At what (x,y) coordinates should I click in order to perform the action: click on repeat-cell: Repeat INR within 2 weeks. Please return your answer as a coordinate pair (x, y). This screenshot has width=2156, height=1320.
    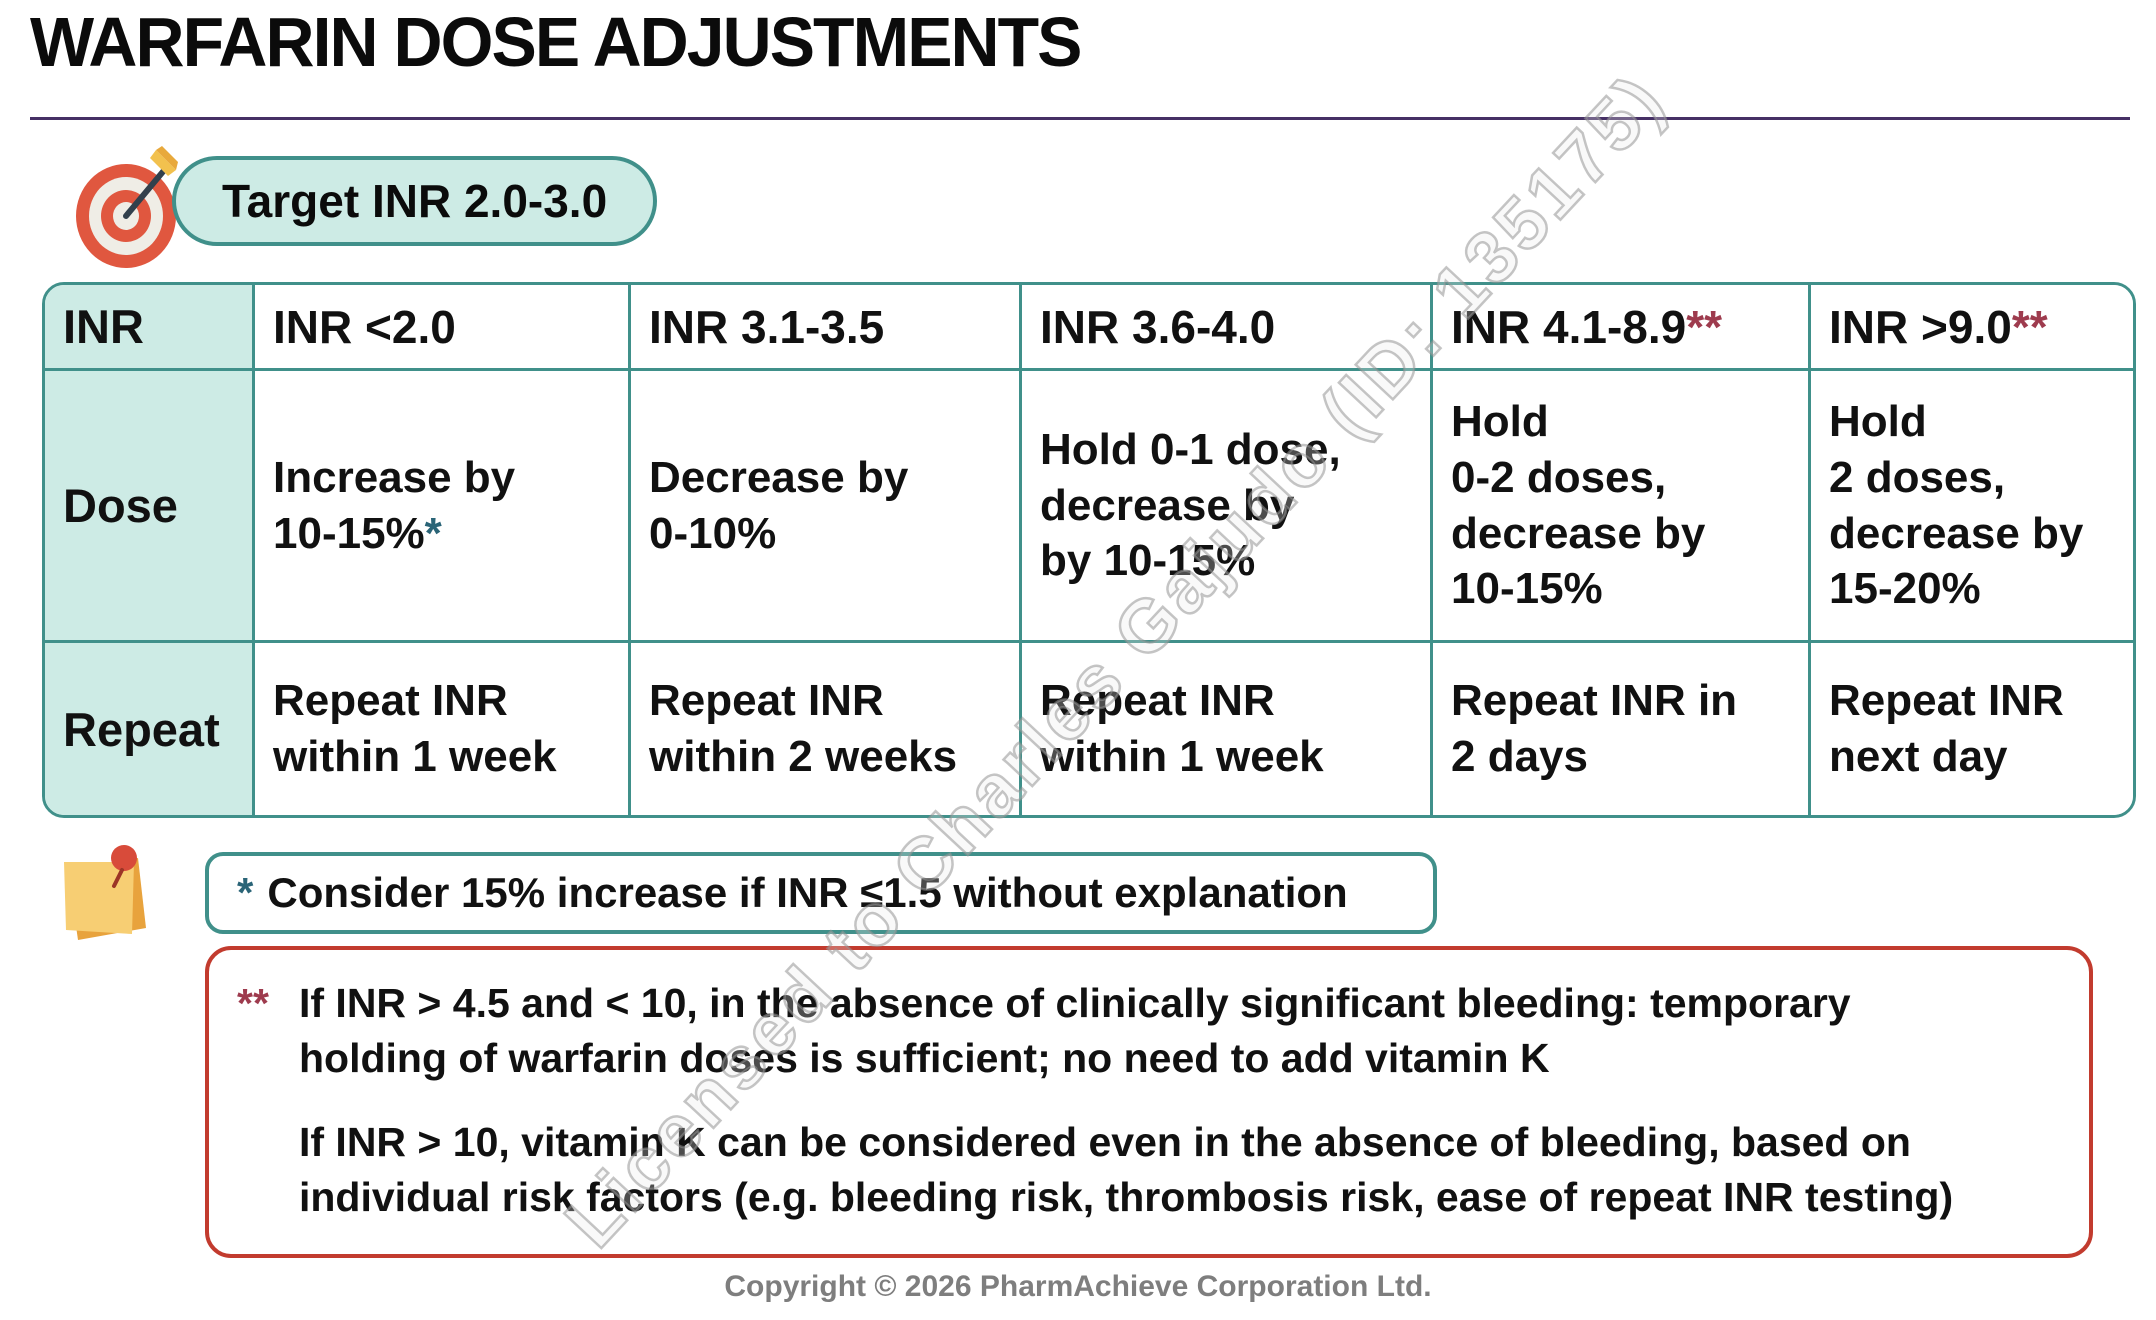
    Looking at the image, I should click on (826, 729).